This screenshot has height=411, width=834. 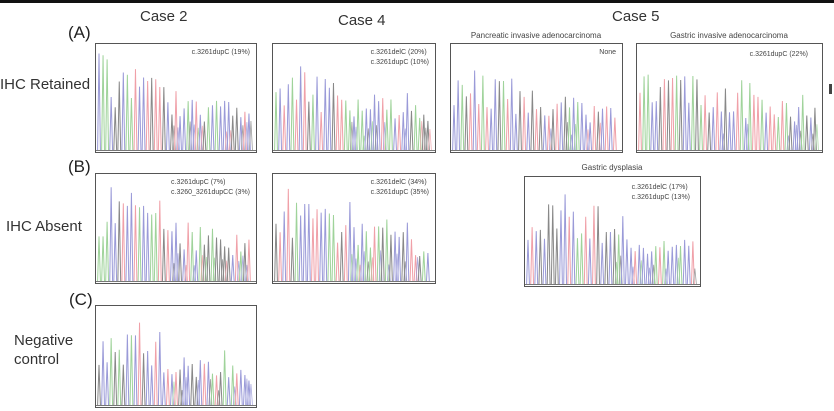 What do you see at coordinates (661, 193) in the screenshot?
I see `mutation-annotation: c.3261delC (17%) c.3261dupC (13%)` at bounding box center [661, 193].